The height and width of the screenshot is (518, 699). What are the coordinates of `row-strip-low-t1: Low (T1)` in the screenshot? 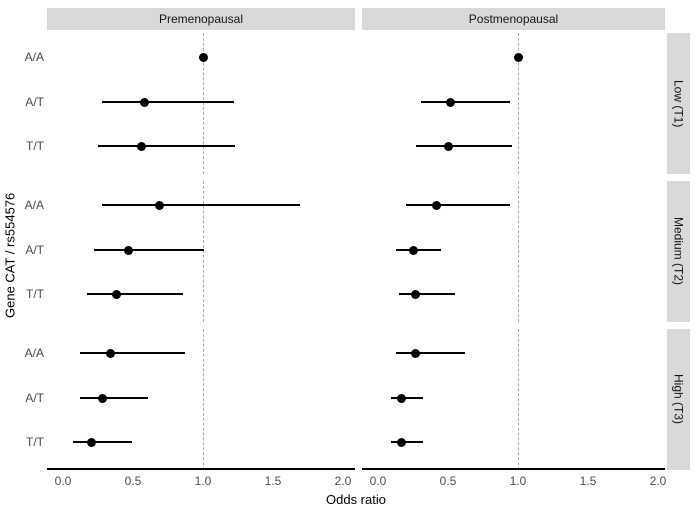 It's located at (678, 103).